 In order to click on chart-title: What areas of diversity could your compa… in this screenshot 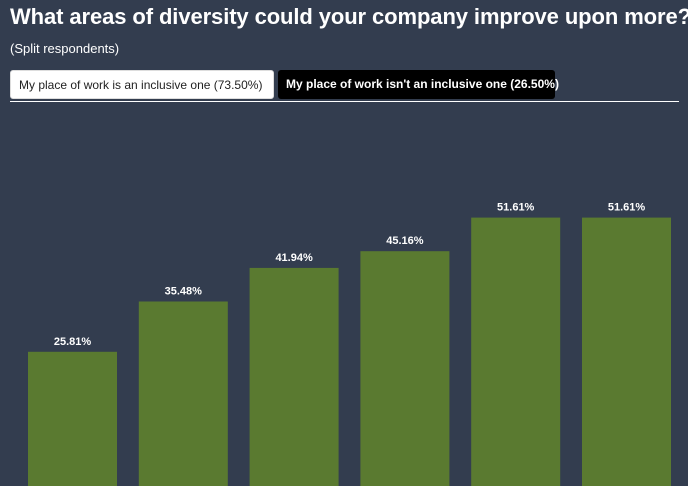, I will do `click(349, 16)`.